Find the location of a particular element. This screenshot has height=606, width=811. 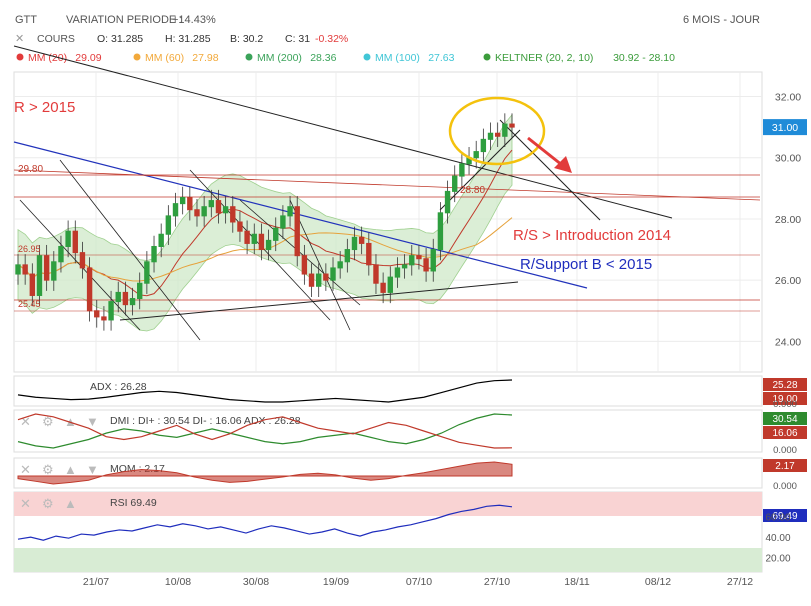

indicator-label: MM (200) is located at coordinates (279, 58).